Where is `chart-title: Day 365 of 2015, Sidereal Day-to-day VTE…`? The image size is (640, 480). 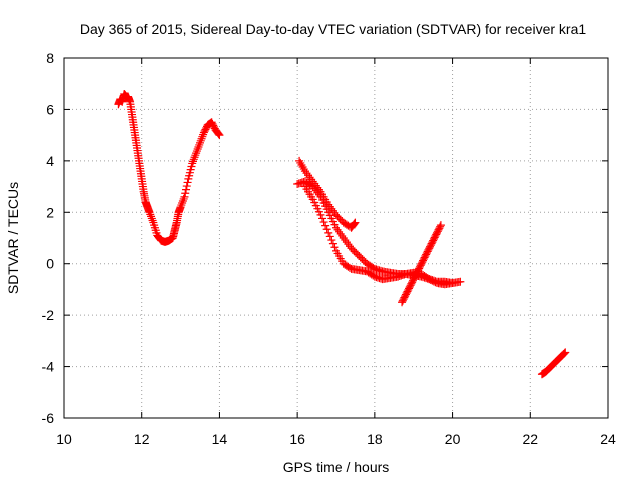
chart-title: Day 365 of 2015, Sidereal Day-to-day VTE… is located at coordinates (333, 29).